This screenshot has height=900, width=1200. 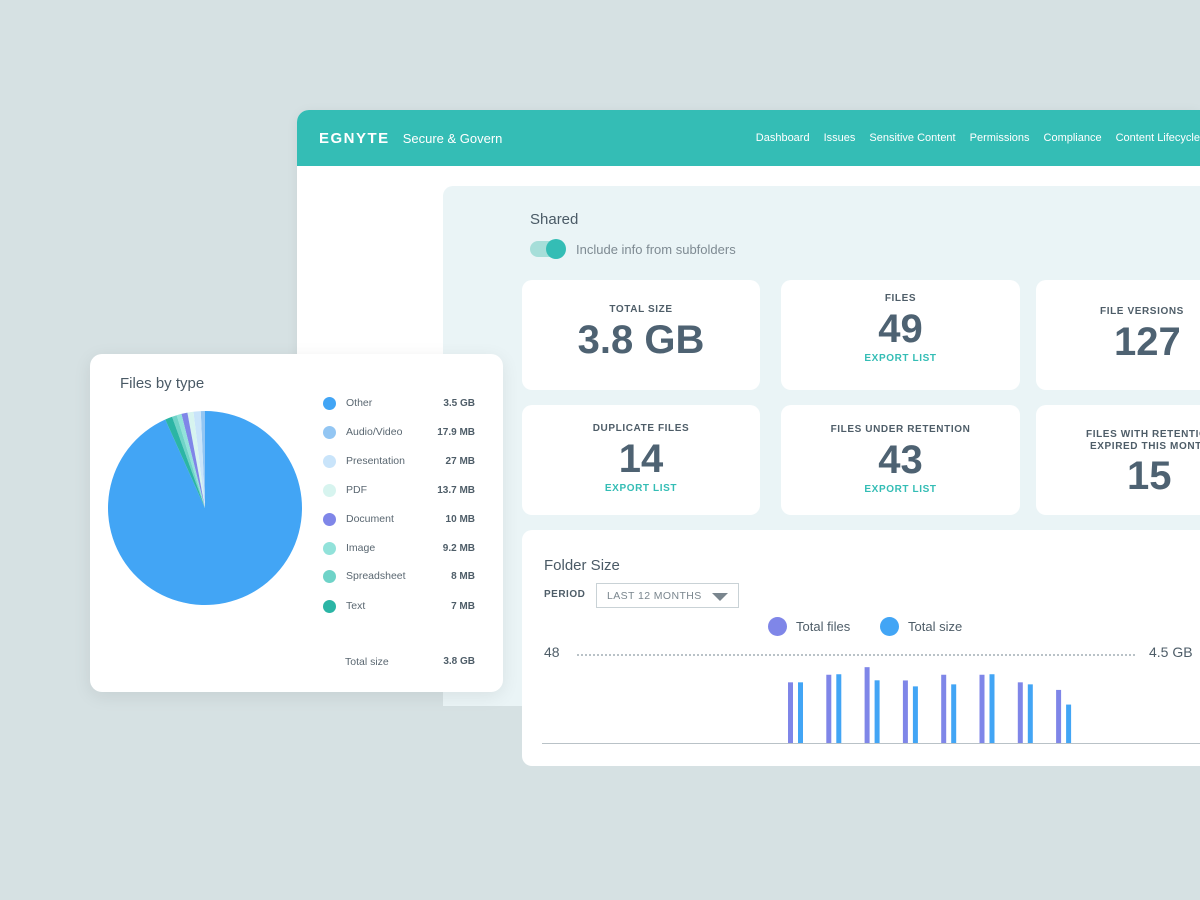 I want to click on toggle-knob, so click(x=556, y=249).